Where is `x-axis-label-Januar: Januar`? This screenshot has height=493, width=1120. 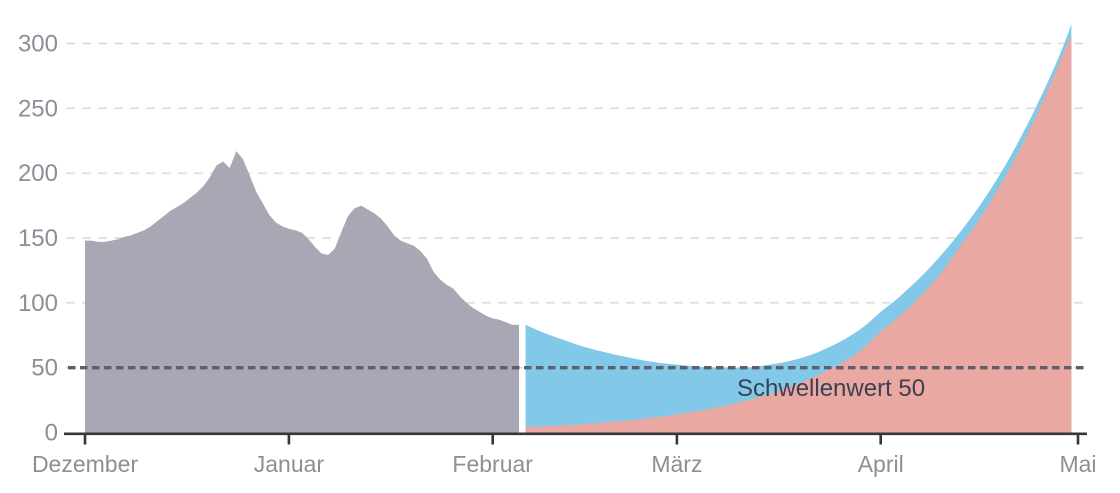 x-axis-label-Januar: Januar is located at coordinates (289, 464).